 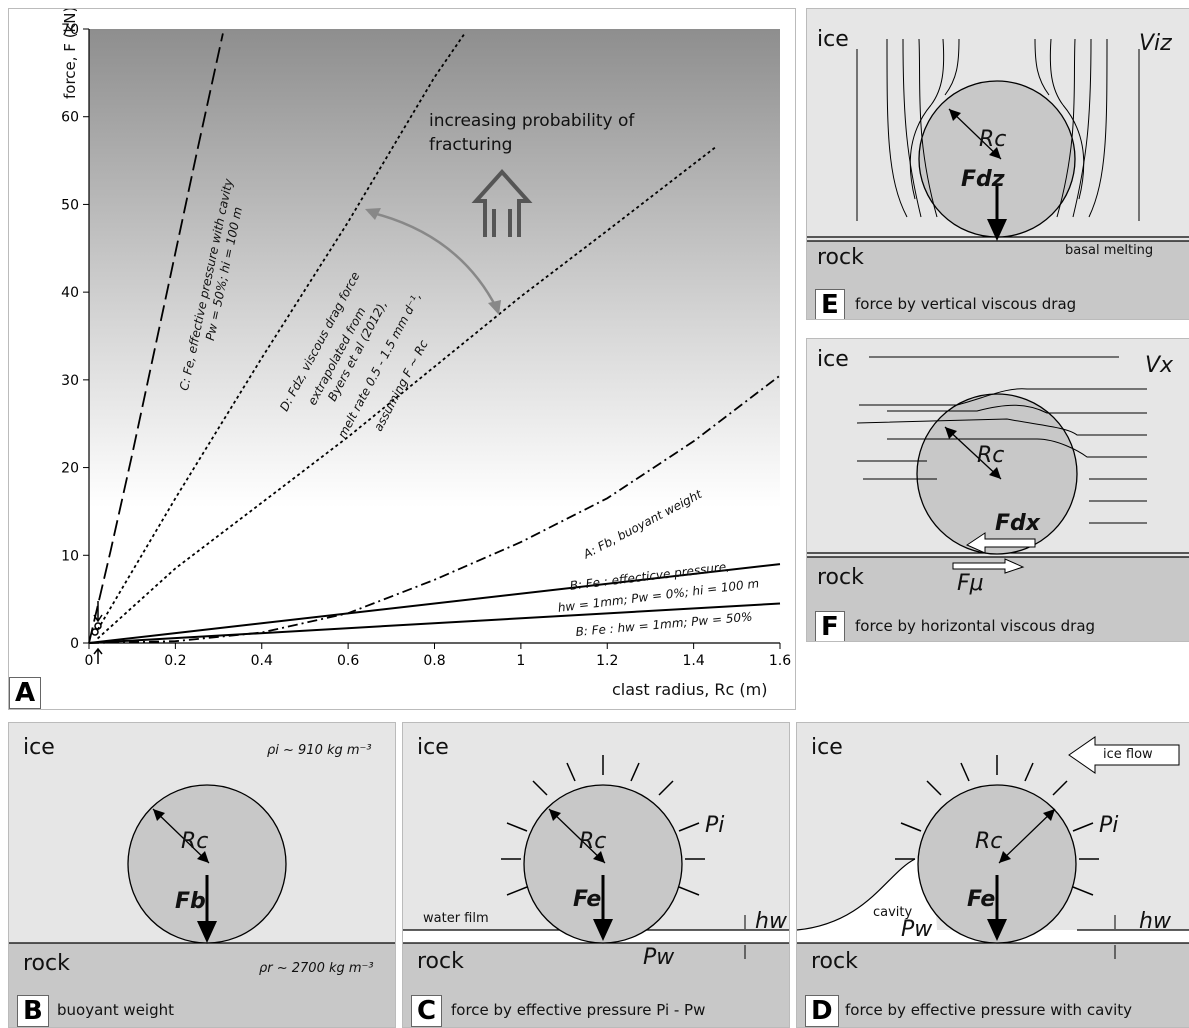 I want to click on panel-e-caption: force by vertical viscous drag, so click(x=966, y=304).